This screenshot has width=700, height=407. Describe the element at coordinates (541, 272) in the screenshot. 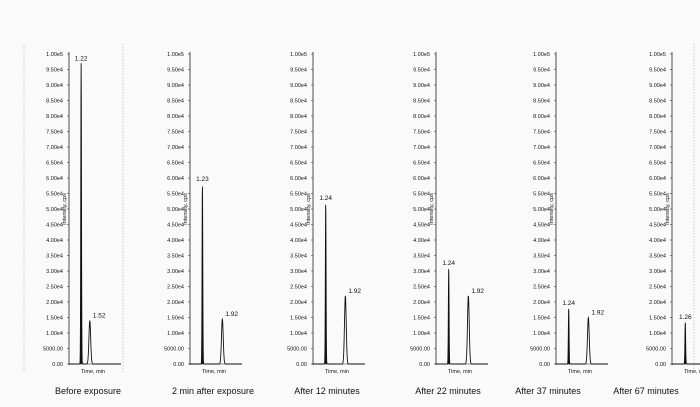

I see `y-tick-label: 3.00e4` at that location.